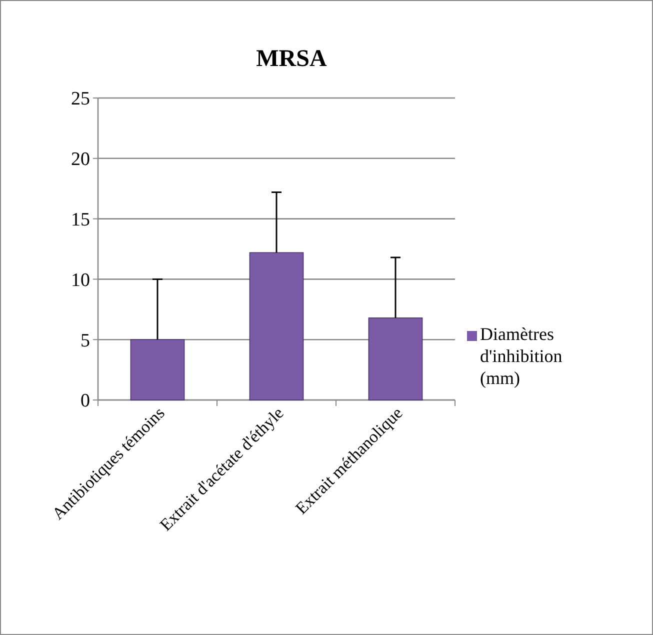  I want to click on legend-label: Diamètres d'inhibition (mm), so click(521, 356).